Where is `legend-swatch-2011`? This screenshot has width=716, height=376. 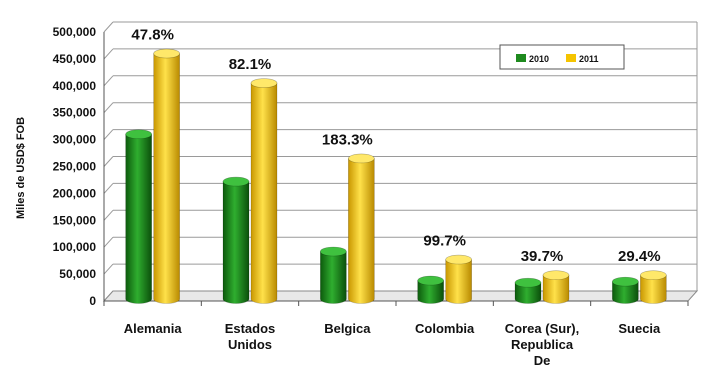 legend-swatch-2011 is located at coordinates (571, 58).